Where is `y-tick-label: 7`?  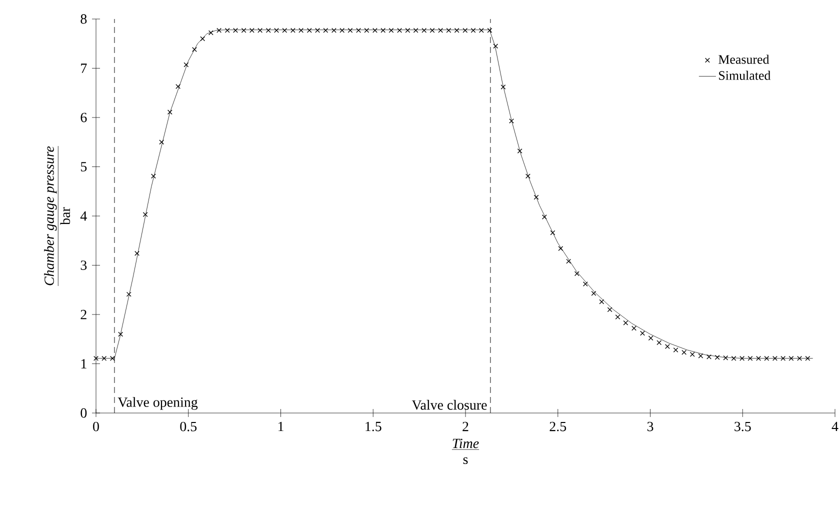
y-tick-label: 7 is located at coordinates (84, 68).